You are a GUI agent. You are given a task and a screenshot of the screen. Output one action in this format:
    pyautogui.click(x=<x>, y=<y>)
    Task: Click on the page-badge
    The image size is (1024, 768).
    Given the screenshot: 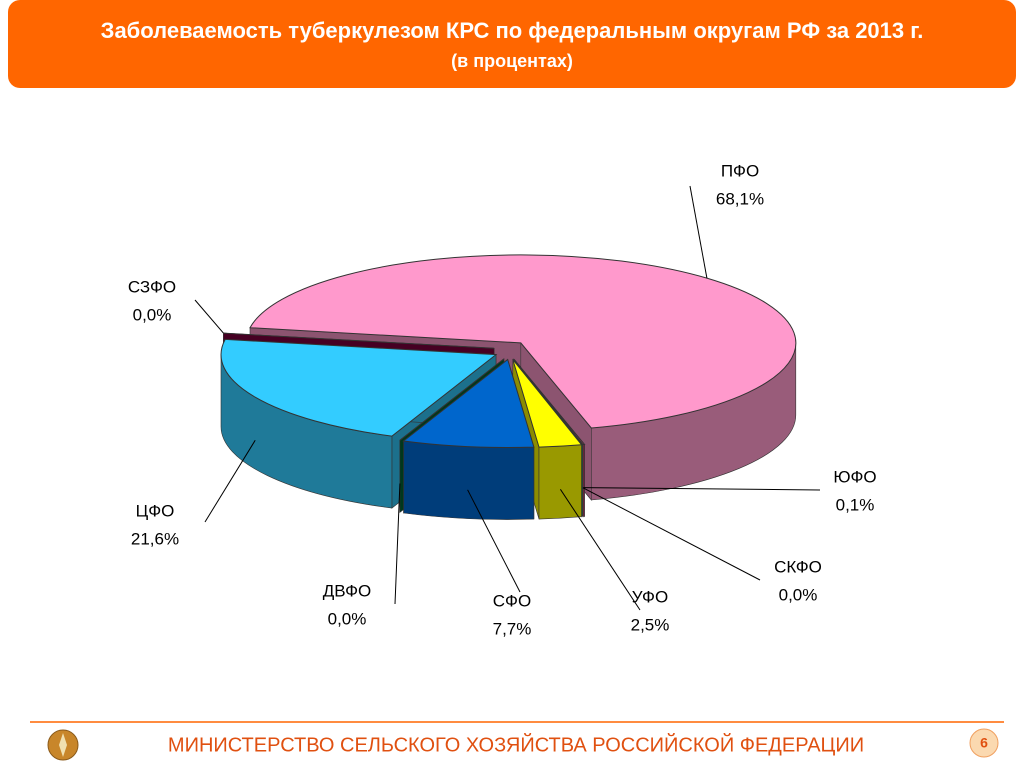 What is the action you would take?
    pyautogui.click(x=984, y=743)
    